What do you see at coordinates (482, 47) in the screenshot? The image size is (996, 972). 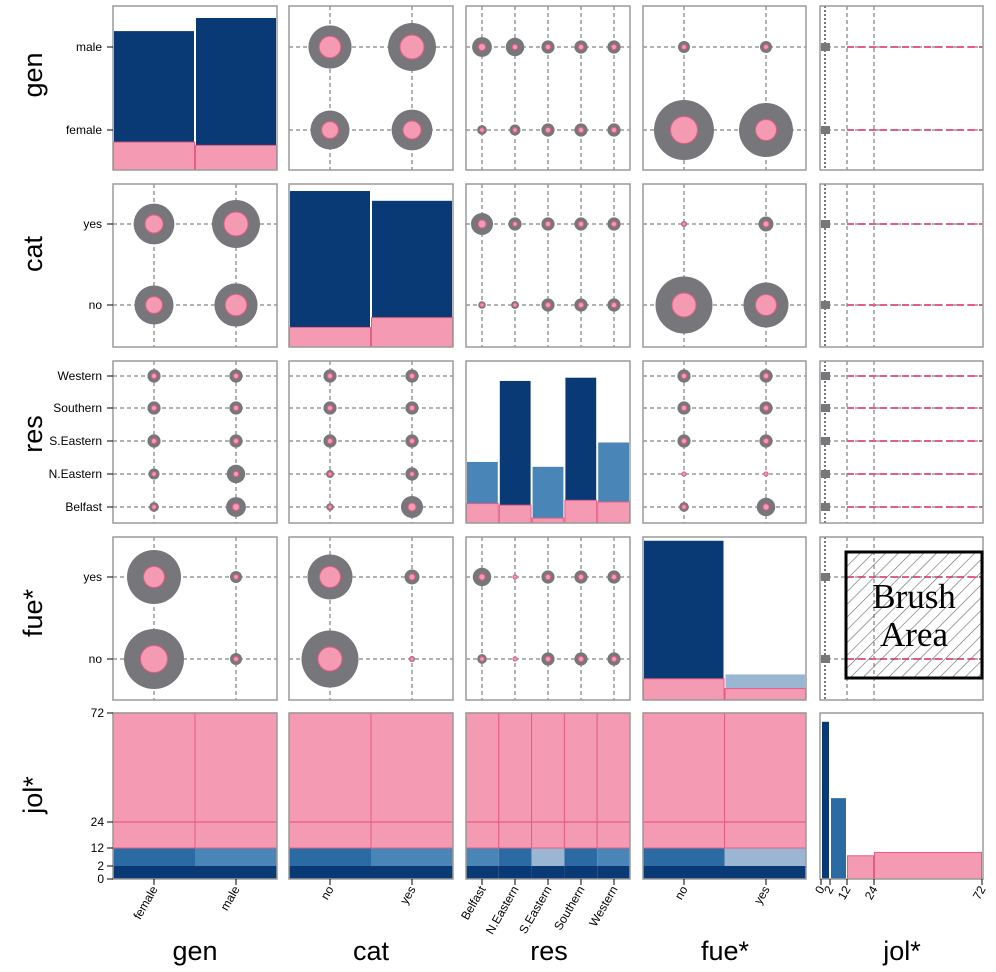 I see `bubble-gen-male-res-Belfast-highlight` at bounding box center [482, 47].